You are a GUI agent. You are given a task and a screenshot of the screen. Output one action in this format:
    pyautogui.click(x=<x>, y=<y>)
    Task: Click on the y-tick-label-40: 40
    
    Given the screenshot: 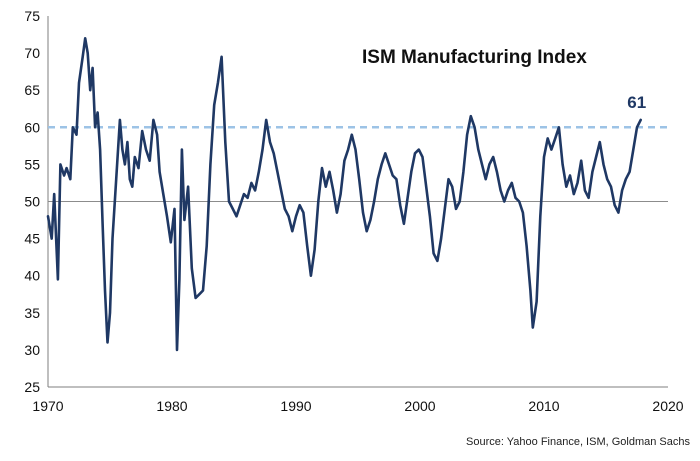 What is the action you would take?
    pyautogui.click(x=32, y=276)
    